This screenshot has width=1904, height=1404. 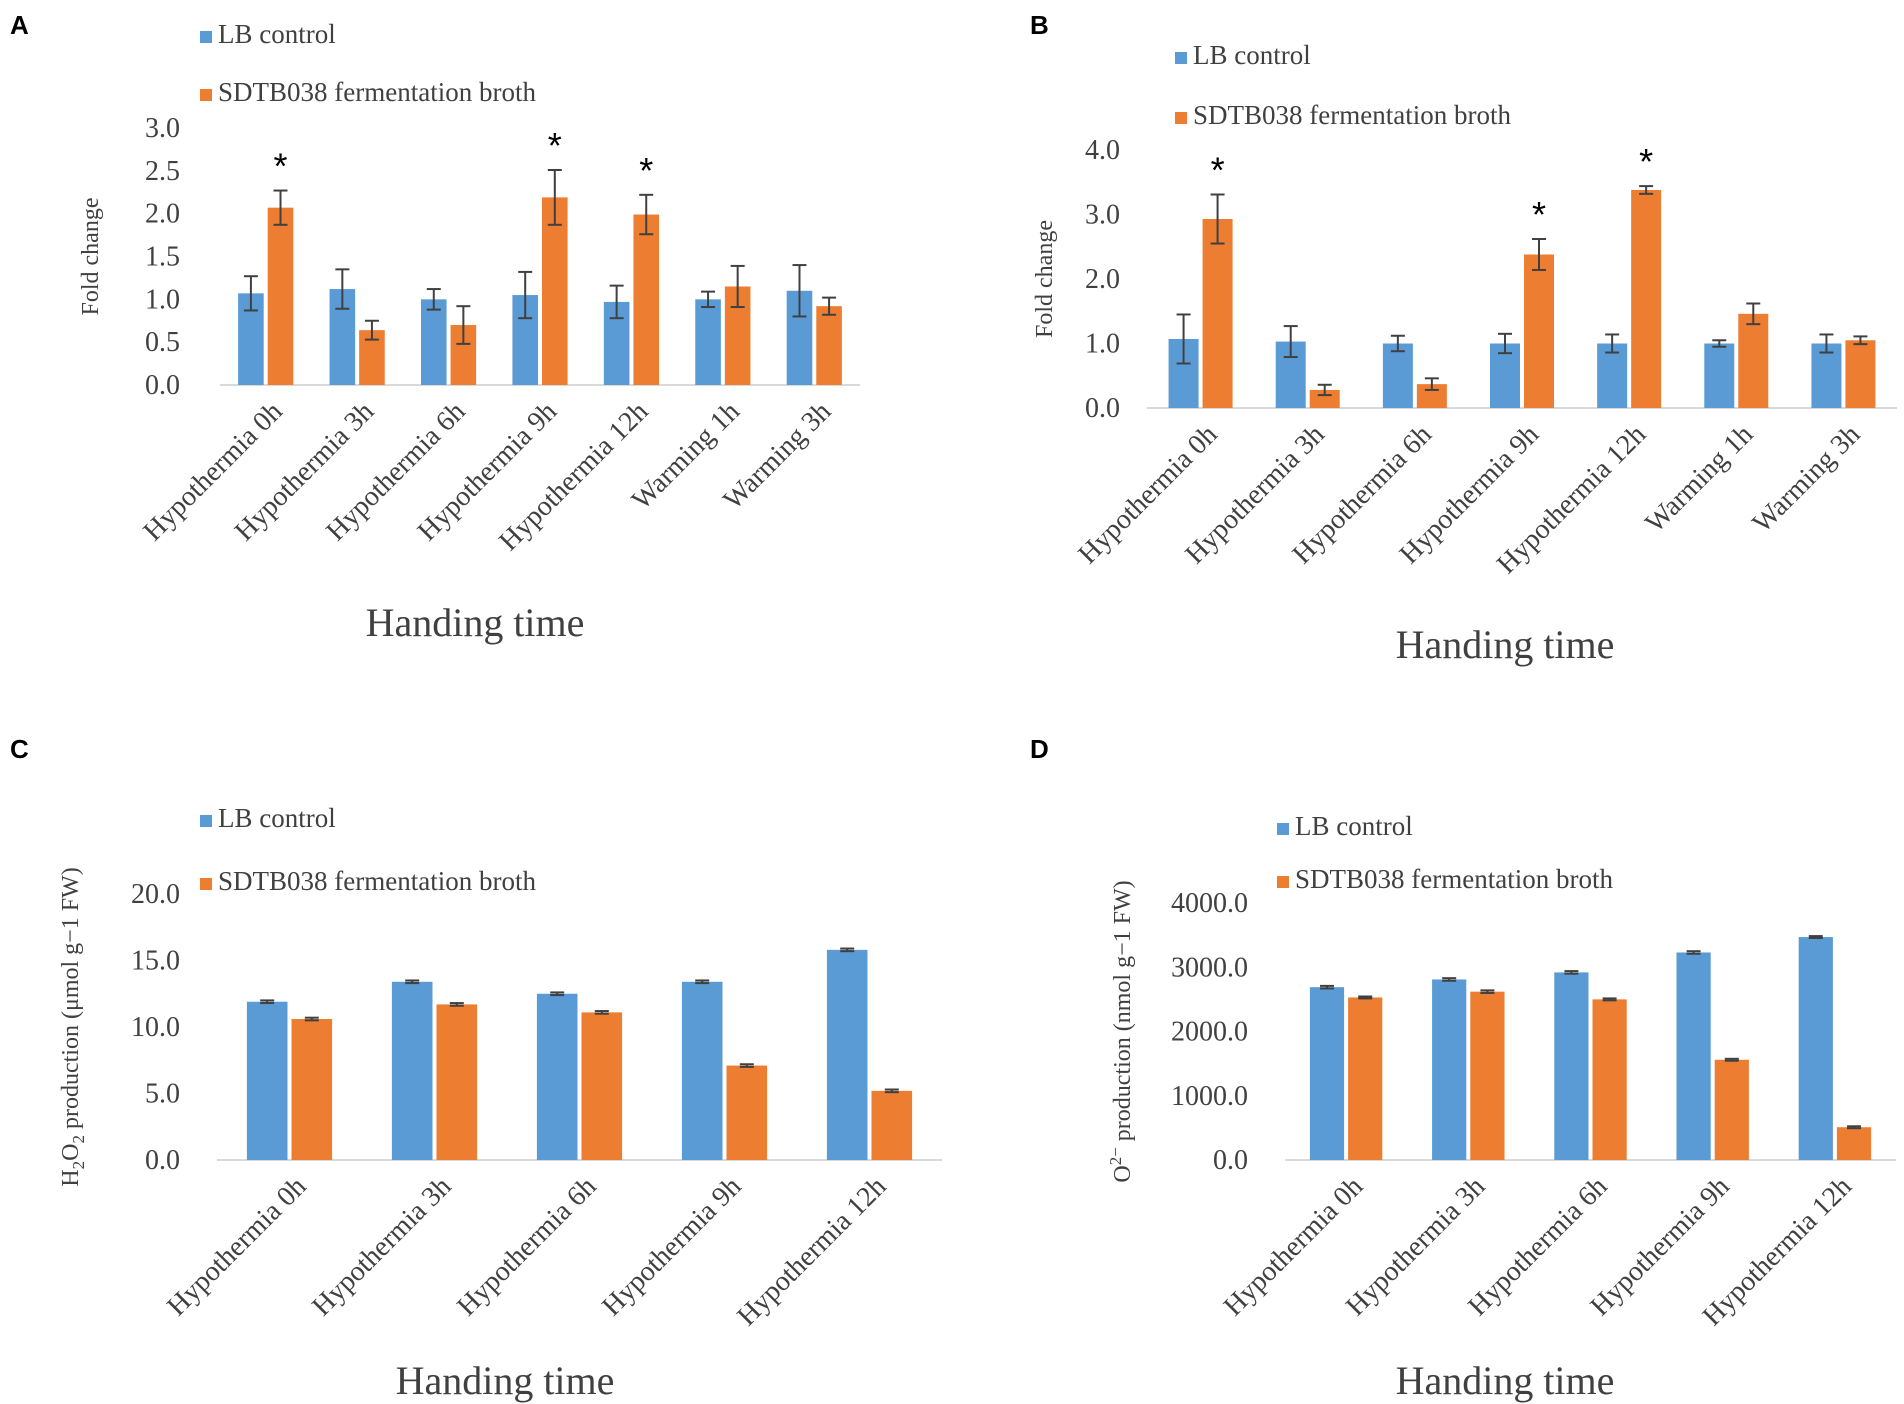 I want to click on y-tick-label: 4.0, so click(x=1102, y=150).